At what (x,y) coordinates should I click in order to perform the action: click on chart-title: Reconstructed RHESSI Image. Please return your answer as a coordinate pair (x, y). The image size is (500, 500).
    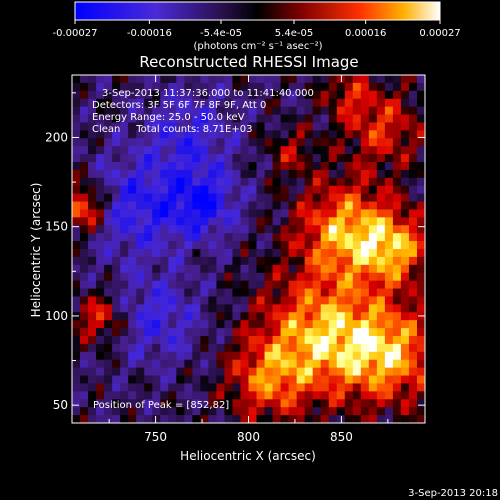
    Looking at the image, I should click on (248, 62).